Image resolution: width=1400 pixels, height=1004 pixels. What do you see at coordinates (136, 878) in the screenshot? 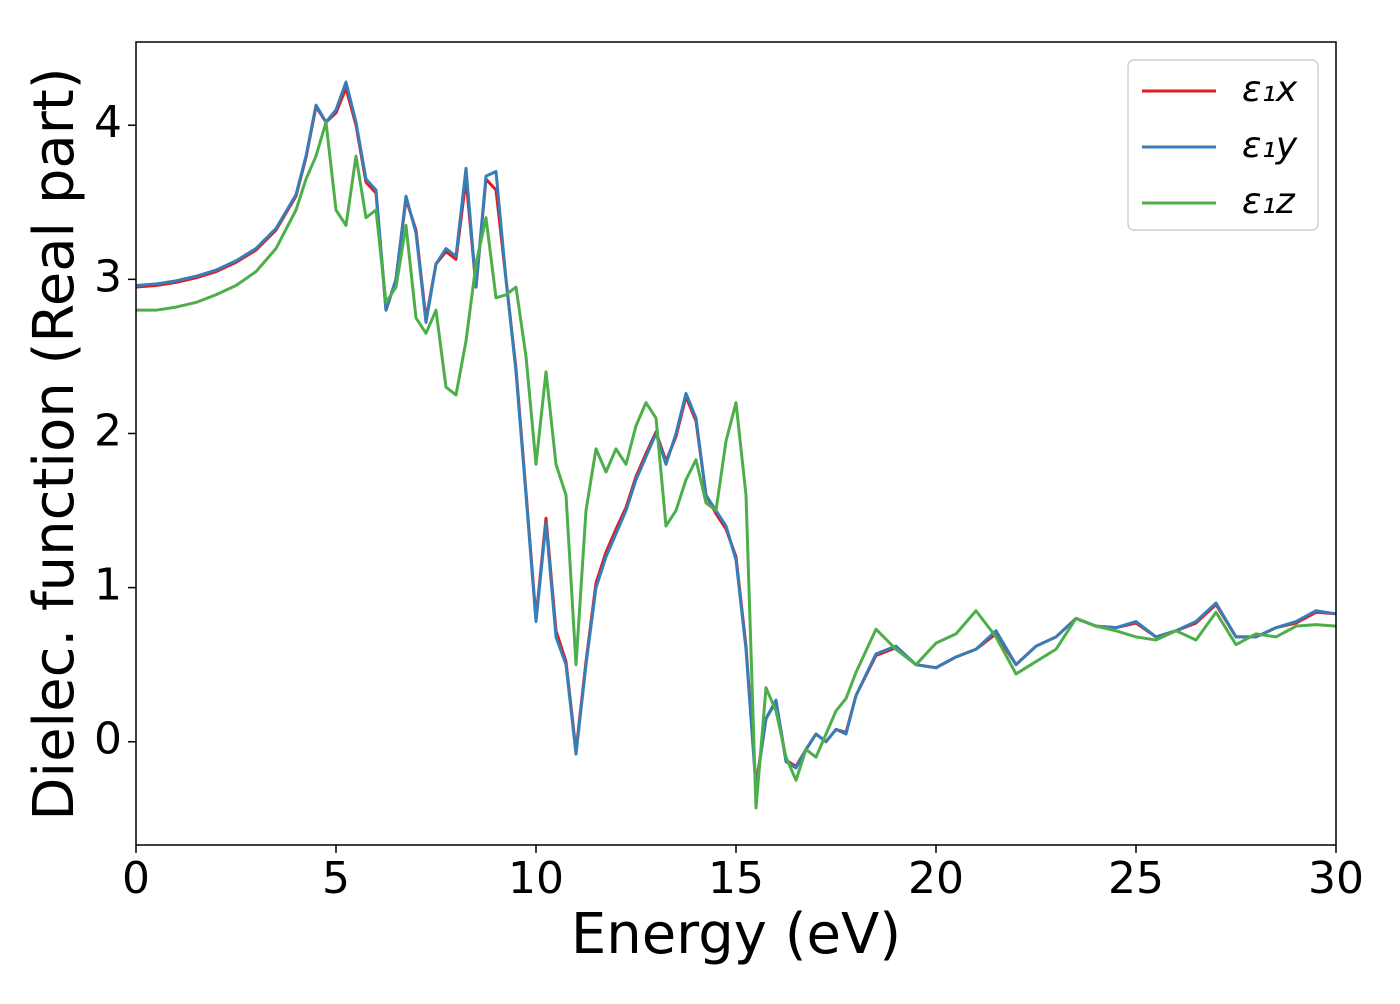
I see `x-tick-label: 0` at bounding box center [136, 878].